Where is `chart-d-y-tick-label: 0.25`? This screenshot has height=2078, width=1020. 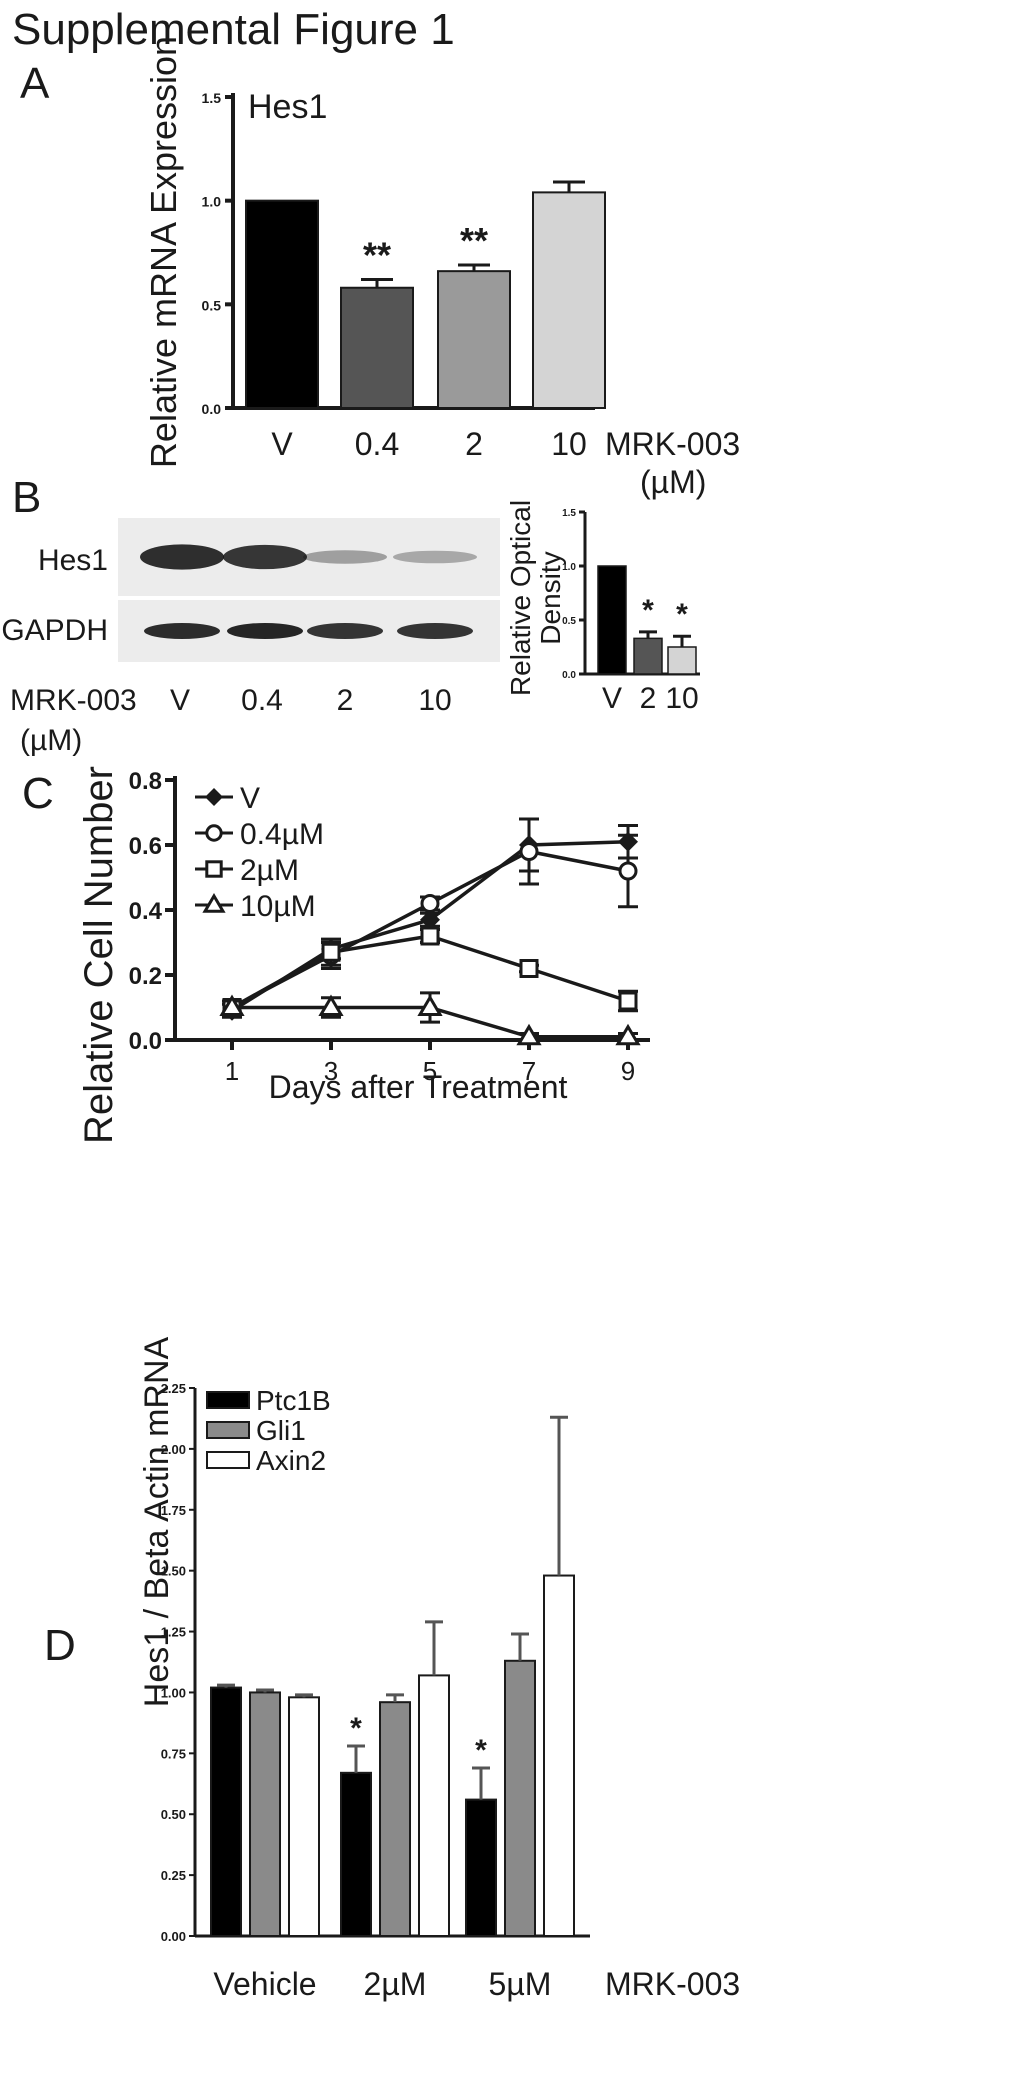
chart-d-y-tick-label: 0.25 is located at coordinates (173, 1875).